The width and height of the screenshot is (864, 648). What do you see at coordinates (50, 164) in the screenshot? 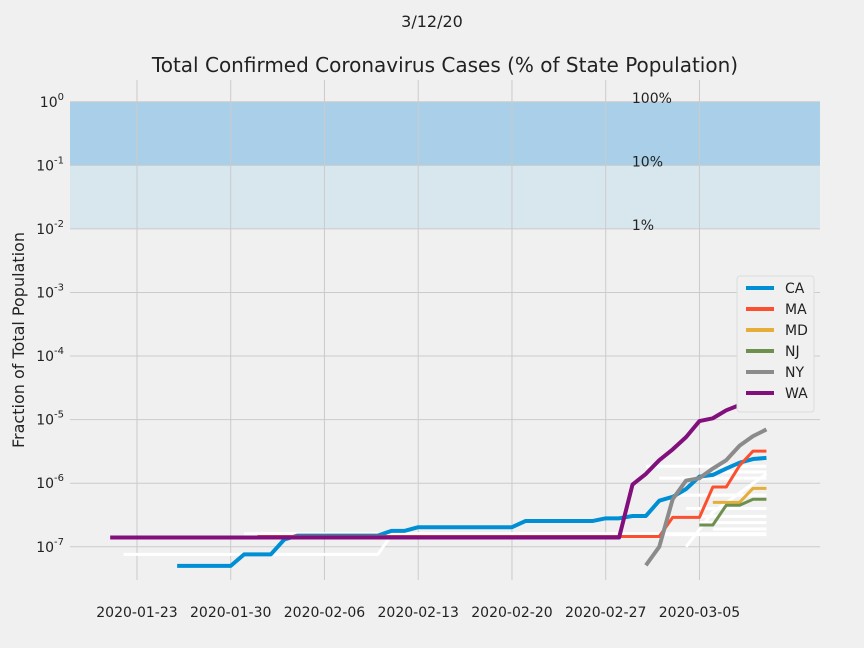
I see `y-tick-label: 10⁻¹` at bounding box center [50, 164].